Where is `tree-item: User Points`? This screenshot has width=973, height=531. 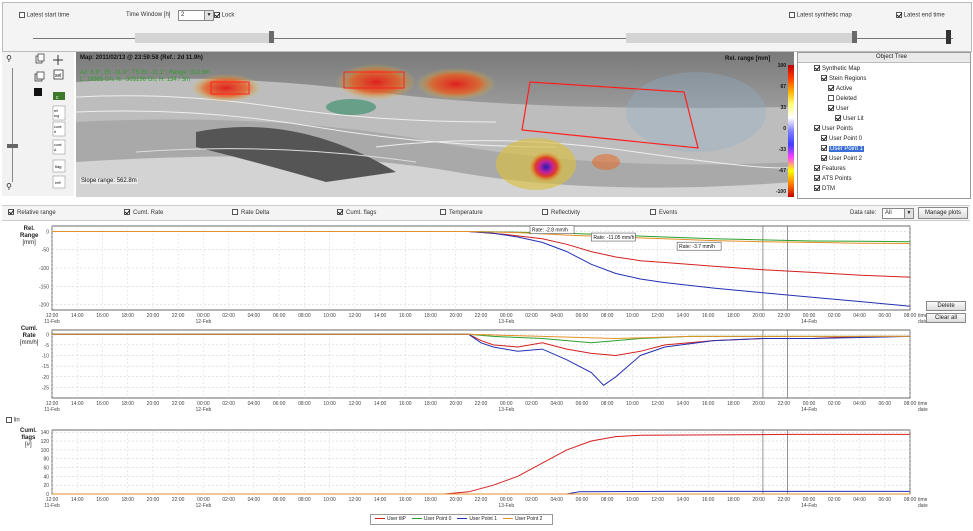 tree-item: User Points is located at coordinates (833, 128).